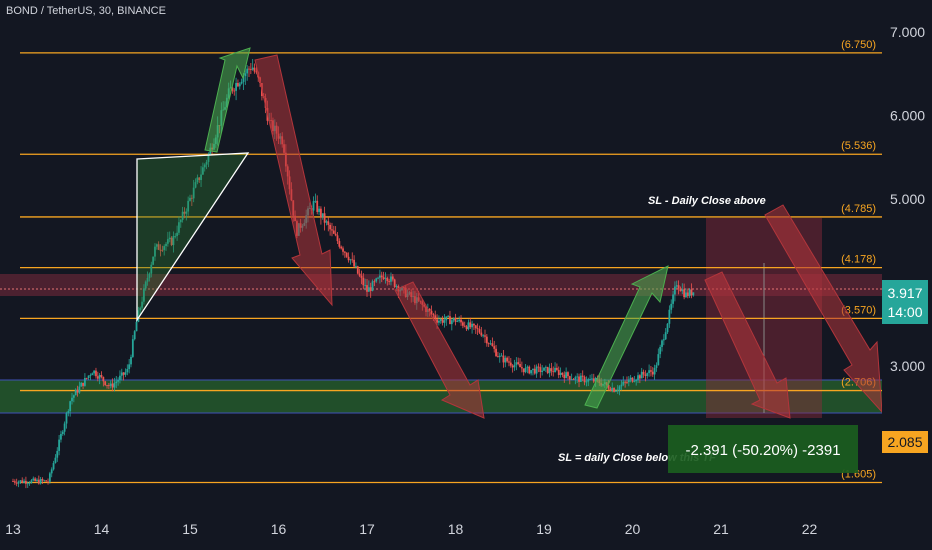  Describe the element at coordinates (907, 257) in the screenshot. I see `price-axis: 7.000 6.000 5.000 3.000` at that location.